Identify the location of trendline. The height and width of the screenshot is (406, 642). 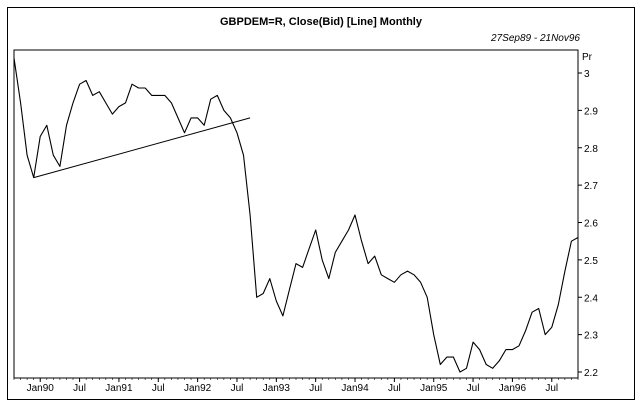
(142, 148).